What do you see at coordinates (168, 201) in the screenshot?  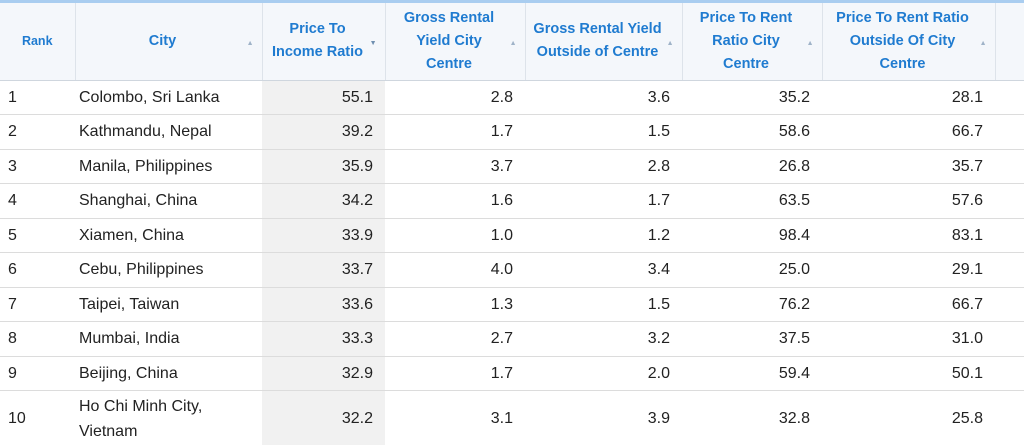 I see `city-cell: Shanghai, China` at bounding box center [168, 201].